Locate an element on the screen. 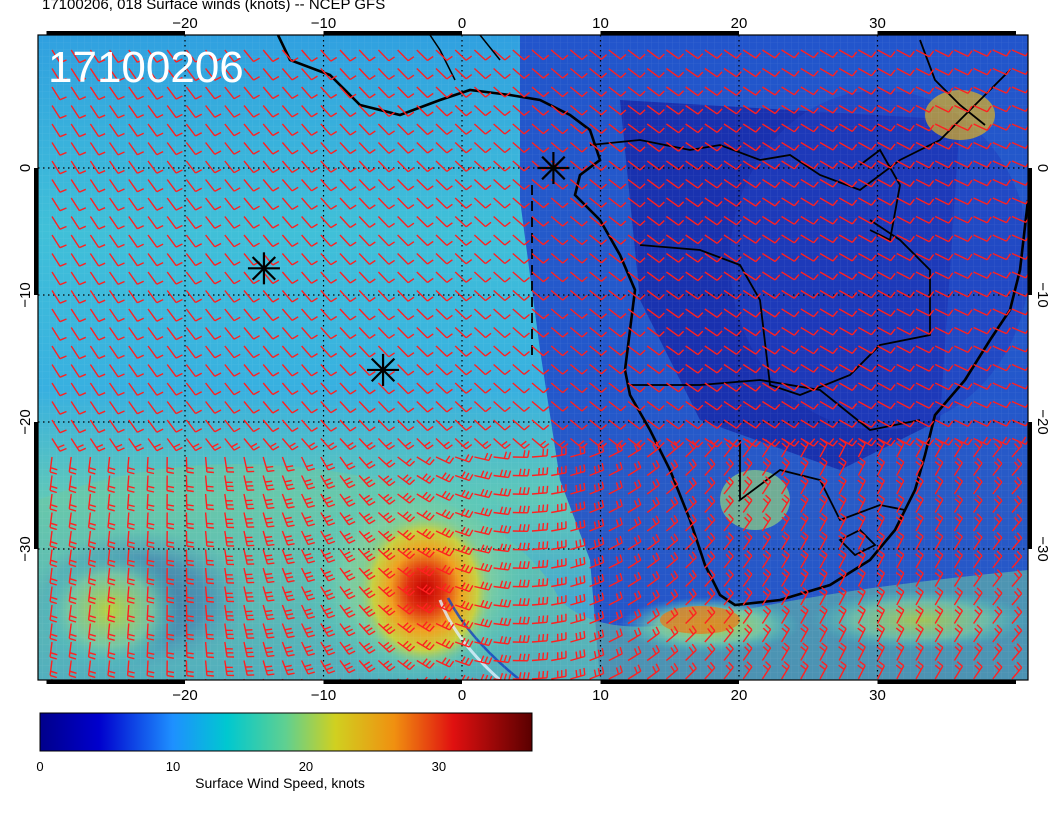 The image size is (1056, 816). frame-bar-top is located at coordinates (669, 33).